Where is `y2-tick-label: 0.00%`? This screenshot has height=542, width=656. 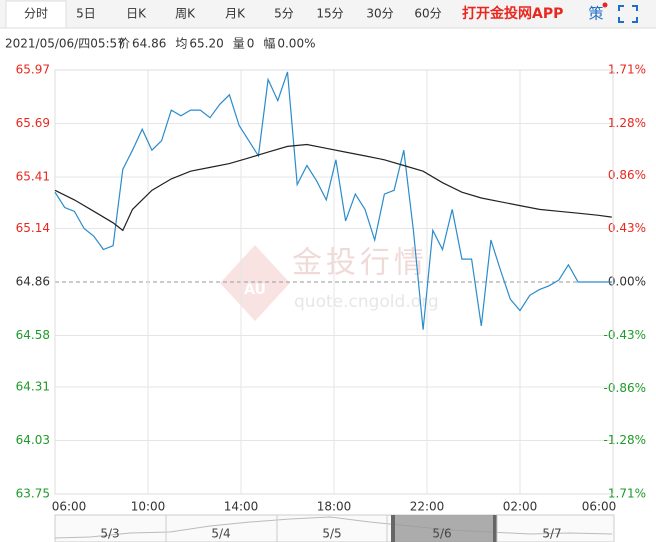 y2-tick-label: 0.00% is located at coordinates (627, 282).